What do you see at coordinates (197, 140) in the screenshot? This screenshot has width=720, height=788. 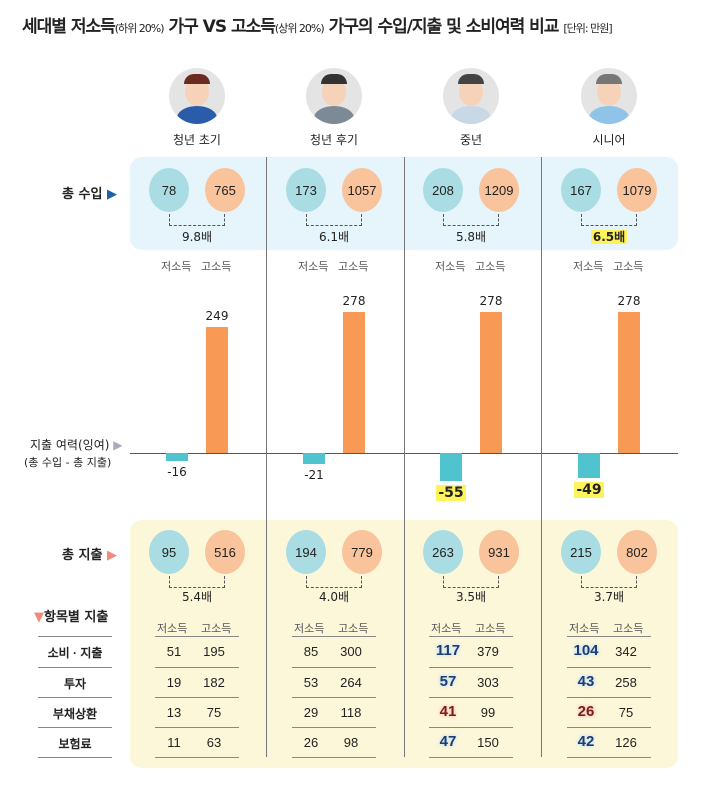 I see `group-label: 청년 초기` at bounding box center [197, 140].